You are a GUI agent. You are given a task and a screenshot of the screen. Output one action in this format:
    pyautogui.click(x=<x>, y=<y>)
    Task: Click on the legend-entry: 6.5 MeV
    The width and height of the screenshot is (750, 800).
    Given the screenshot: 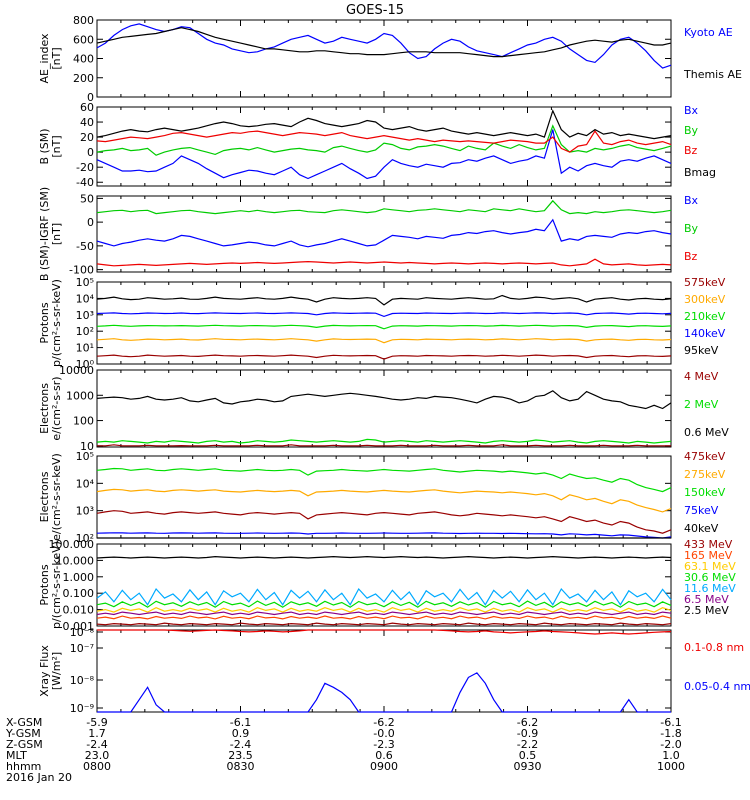 What is the action you would take?
    pyautogui.click(x=706, y=599)
    